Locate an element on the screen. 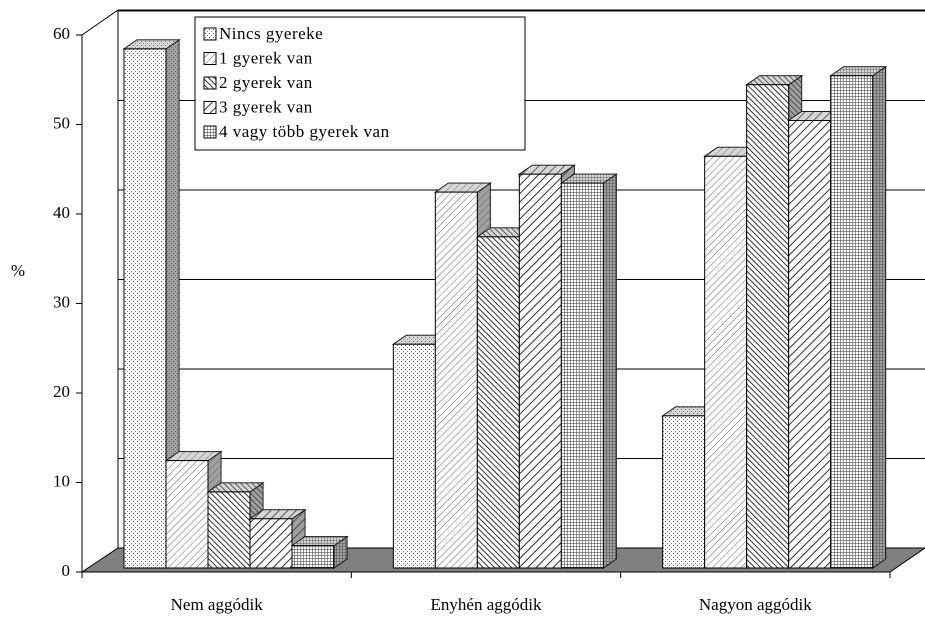 The image size is (925, 618). y-tick-label: 40 is located at coordinates (61, 212).